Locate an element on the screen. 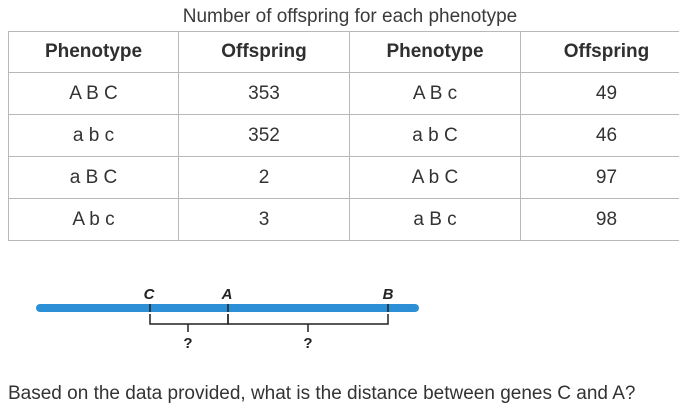 The height and width of the screenshot is (413, 679). header-phenotype-1: Phenotype is located at coordinates (93, 52).